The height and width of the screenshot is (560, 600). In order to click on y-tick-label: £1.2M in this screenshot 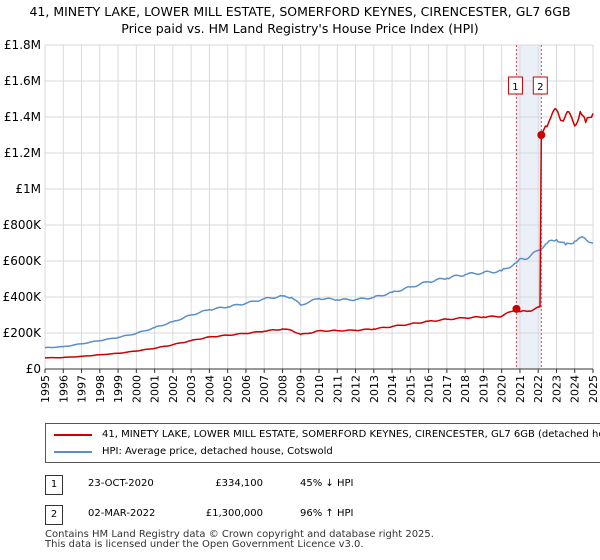, I will do `click(22, 153)`.